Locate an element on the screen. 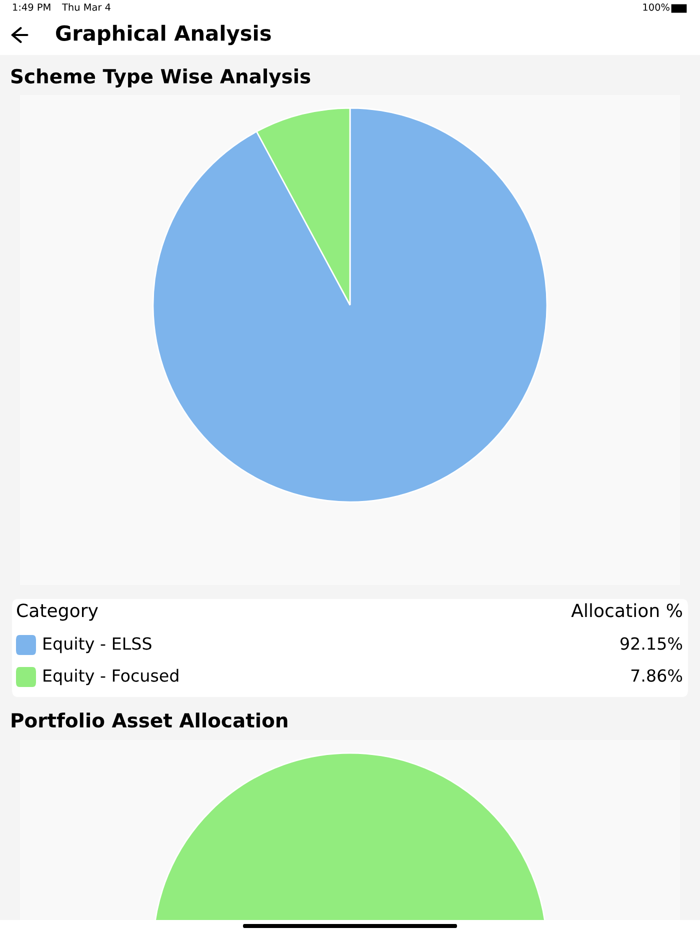 This screenshot has height=934, width=700. text: Thu Mar 4 is located at coordinates (86, 7).